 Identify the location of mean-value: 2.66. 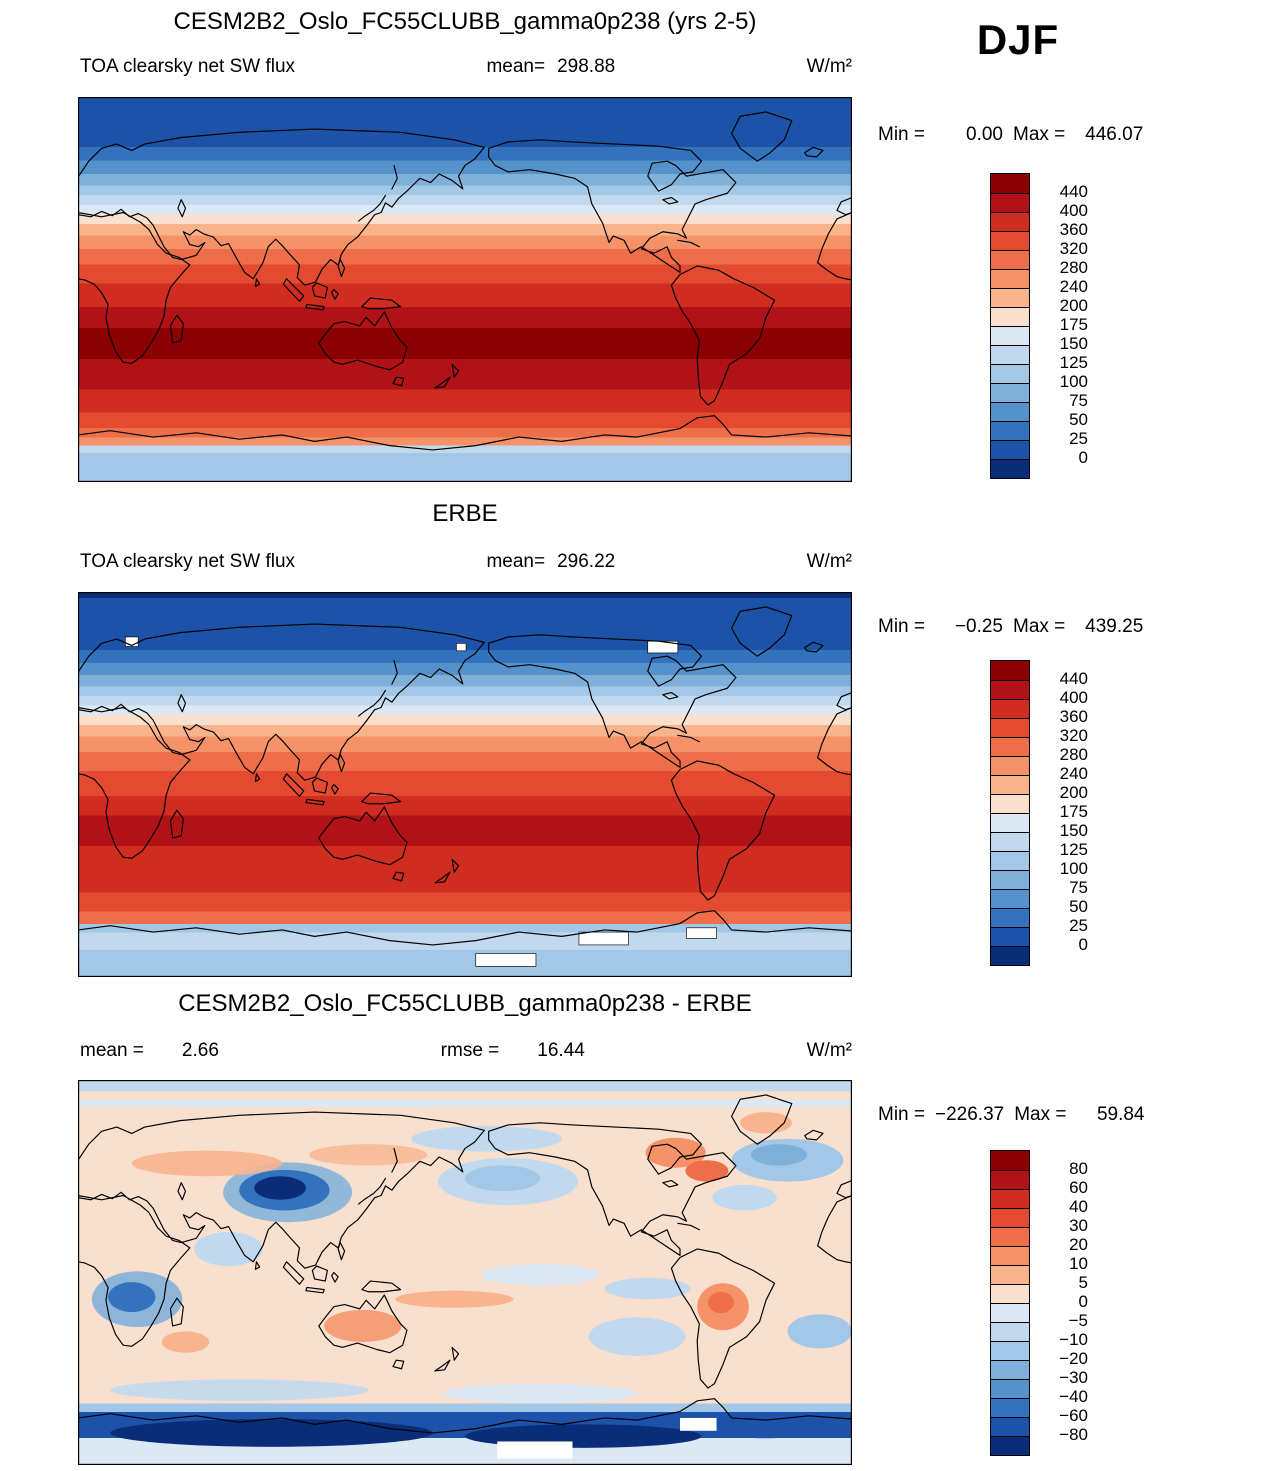
(200, 1050).